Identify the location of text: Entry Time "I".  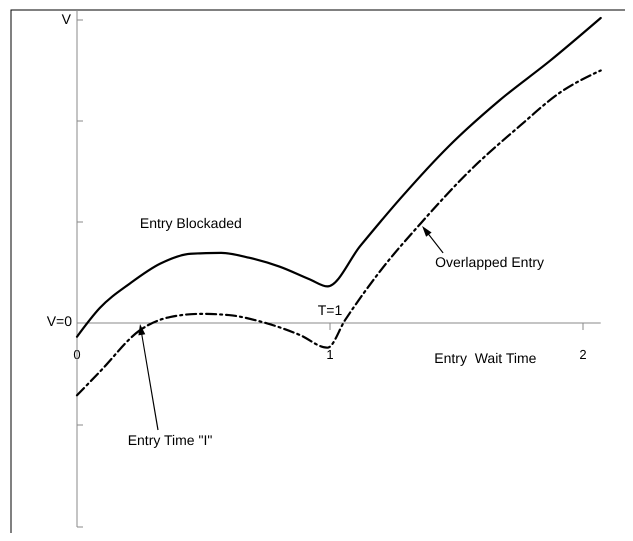
(170, 440).